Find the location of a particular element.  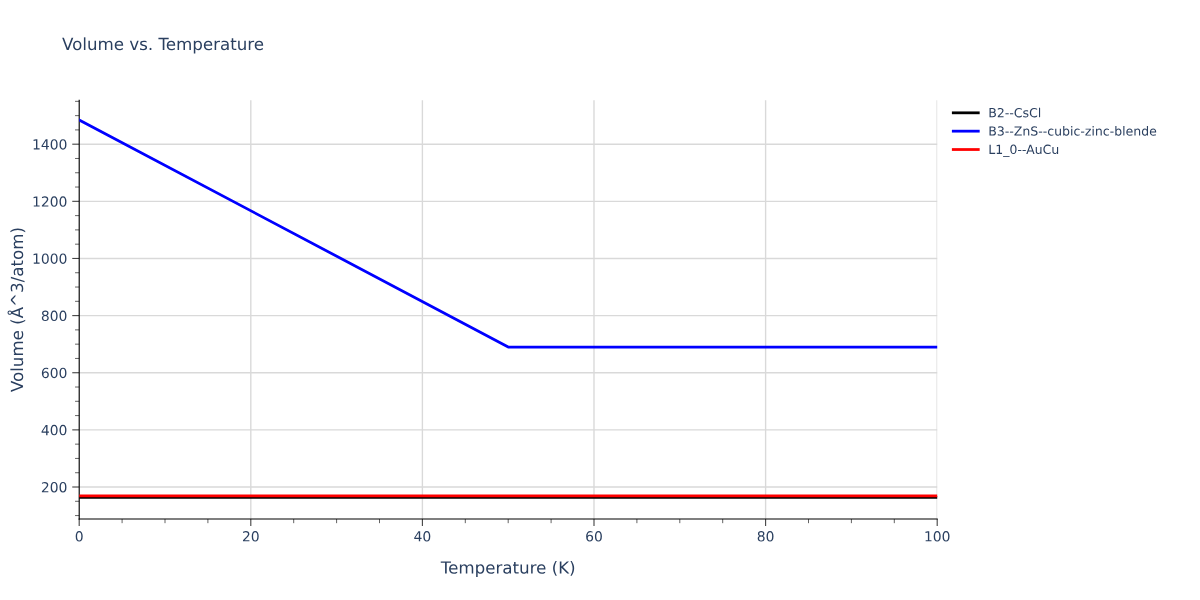

x-tick-label: 100 is located at coordinates (937, 536).